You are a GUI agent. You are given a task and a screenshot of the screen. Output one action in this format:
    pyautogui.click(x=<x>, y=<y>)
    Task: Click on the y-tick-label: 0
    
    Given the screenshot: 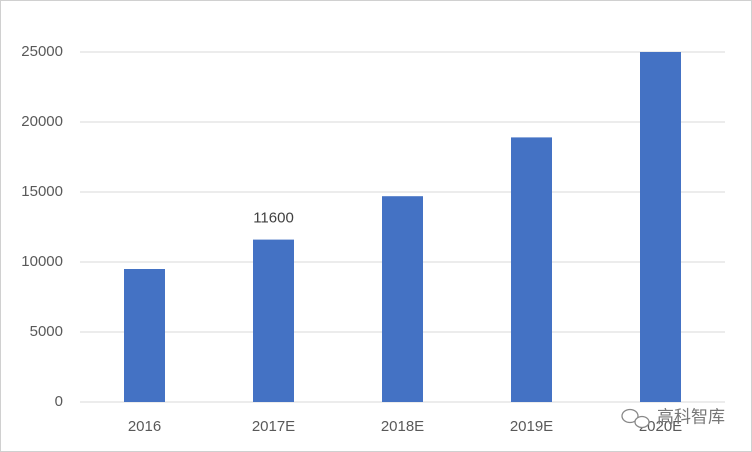 What is the action you would take?
    pyautogui.click(x=59, y=401)
    